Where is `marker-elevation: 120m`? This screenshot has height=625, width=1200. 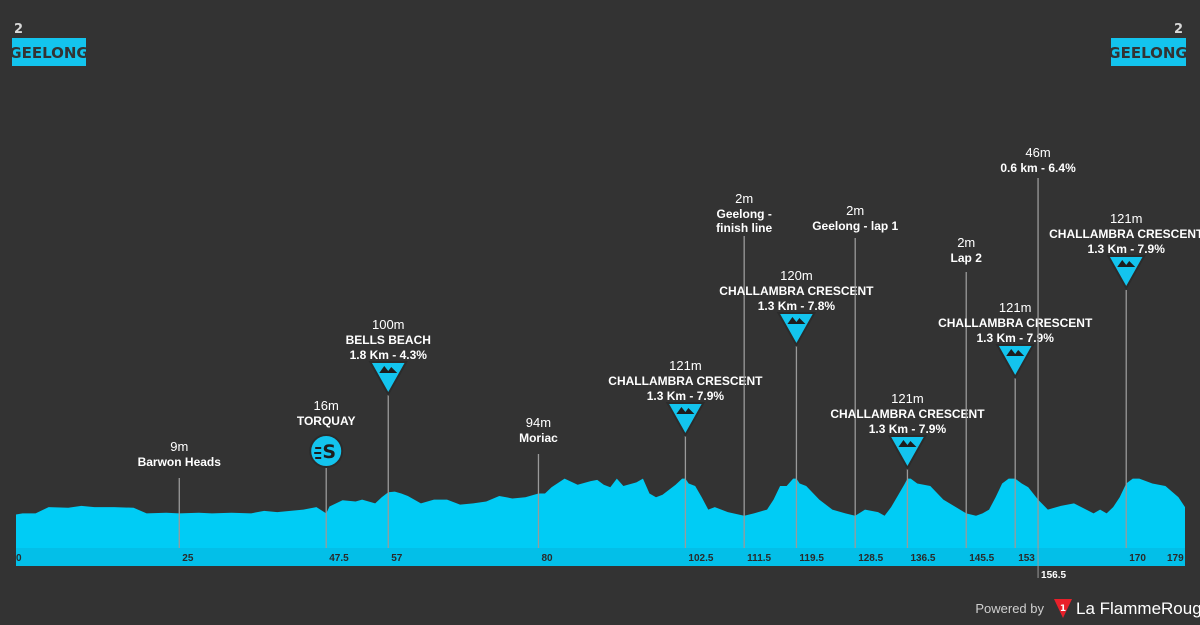
marker-elevation: 120m is located at coordinates (796, 275).